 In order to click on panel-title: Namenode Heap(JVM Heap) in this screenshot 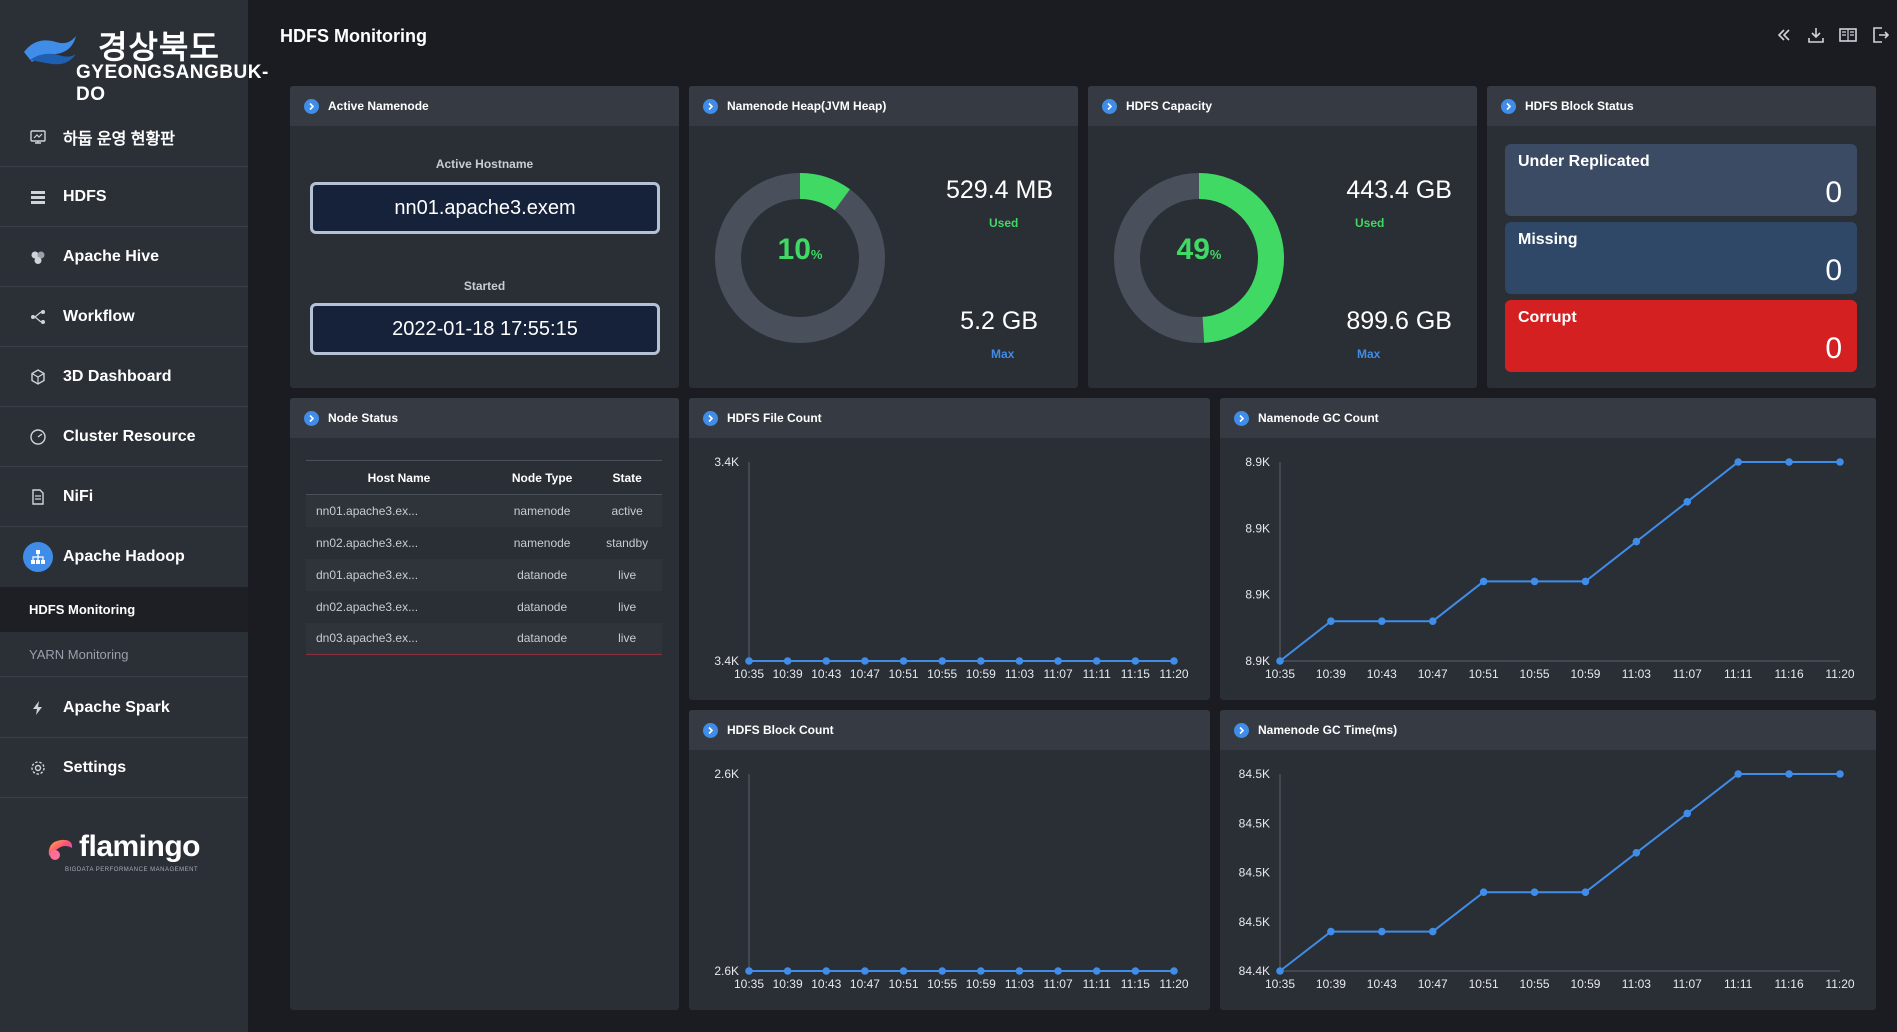, I will do `click(807, 106)`.